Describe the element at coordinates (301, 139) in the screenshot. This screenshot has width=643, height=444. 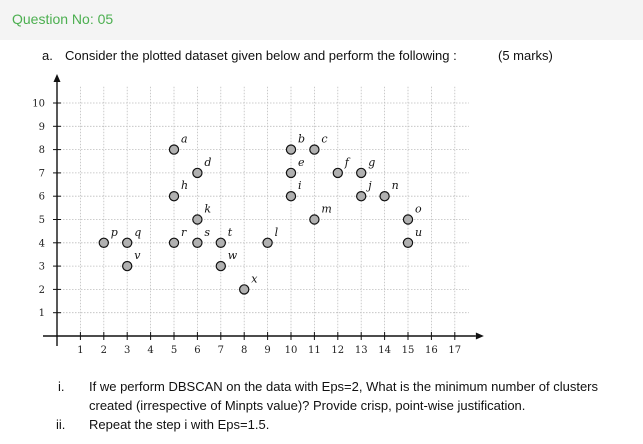
I see `point-label: b` at that location.